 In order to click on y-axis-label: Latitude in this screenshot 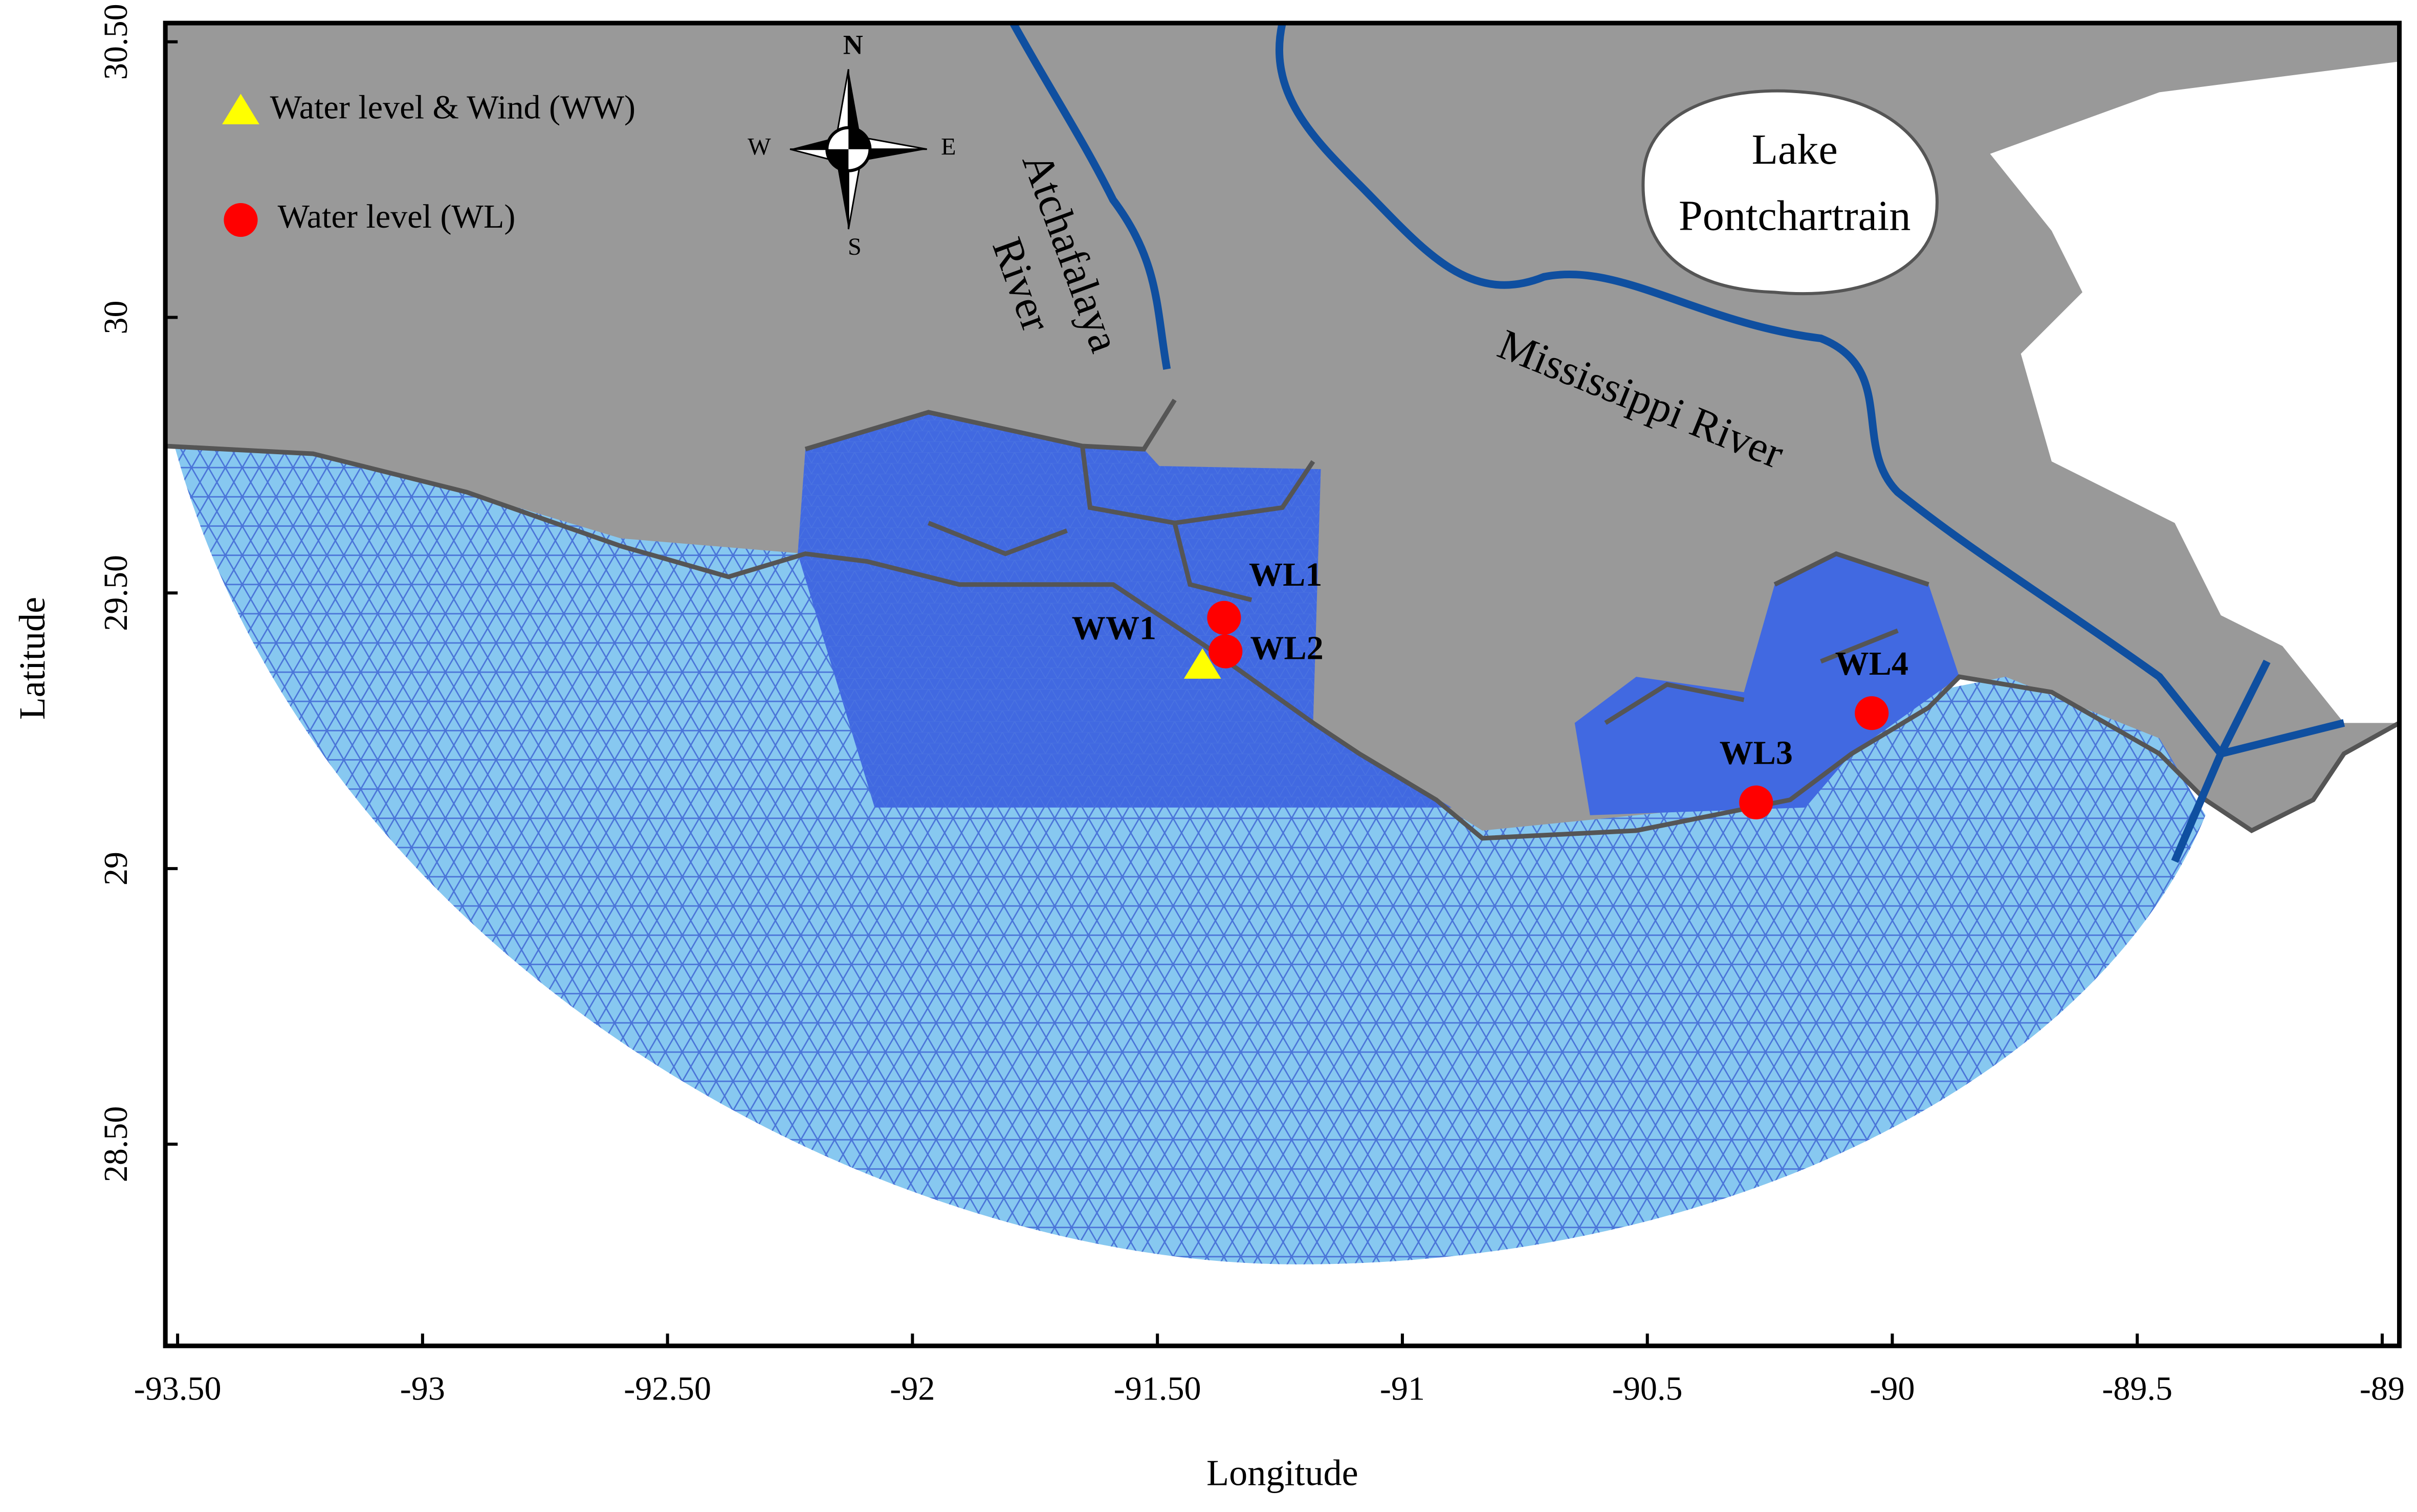, I will do `click(32, 658)`.